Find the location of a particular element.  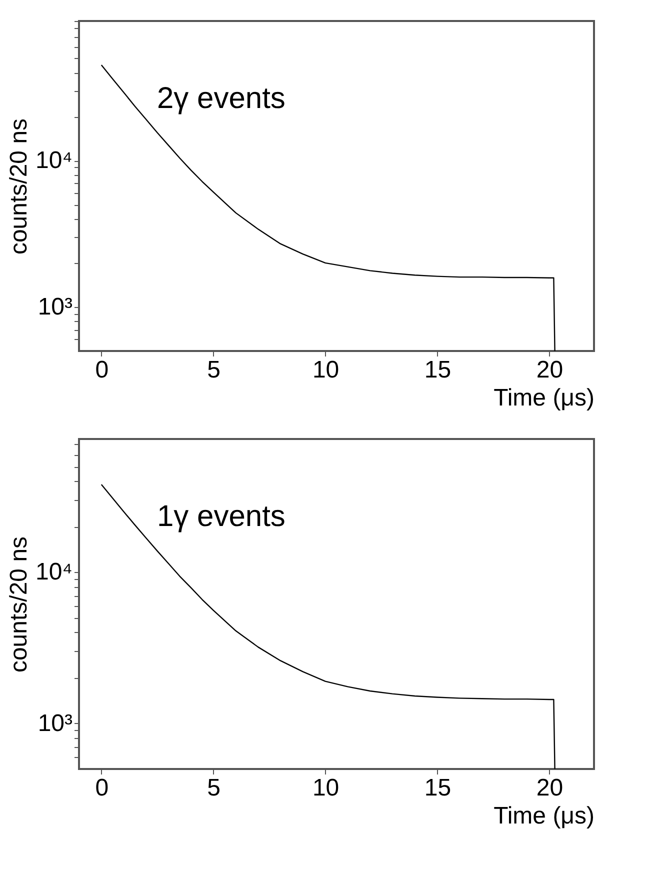

annotation: 2γ events is located at coordinates (221, 98).